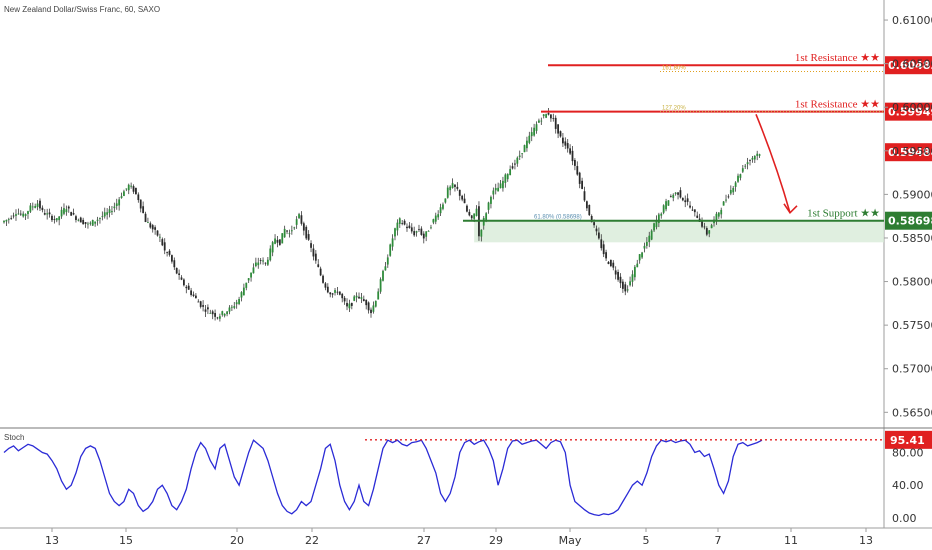 The width and height of the screenshot is (932, 550). I want to click on level-badge-text: 0.60482, so click(910, 65).